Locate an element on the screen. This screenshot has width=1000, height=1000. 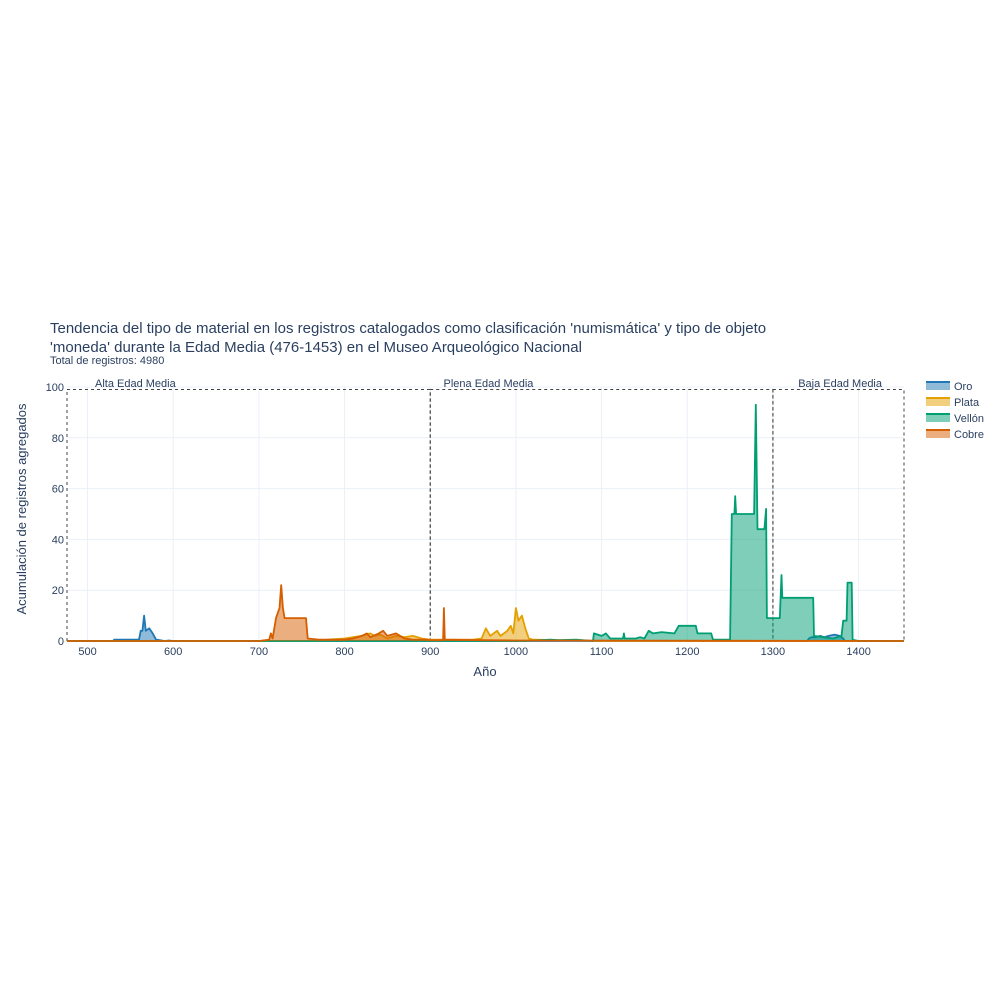
y-tick-label: 80 is located at coordinates (58, 439).